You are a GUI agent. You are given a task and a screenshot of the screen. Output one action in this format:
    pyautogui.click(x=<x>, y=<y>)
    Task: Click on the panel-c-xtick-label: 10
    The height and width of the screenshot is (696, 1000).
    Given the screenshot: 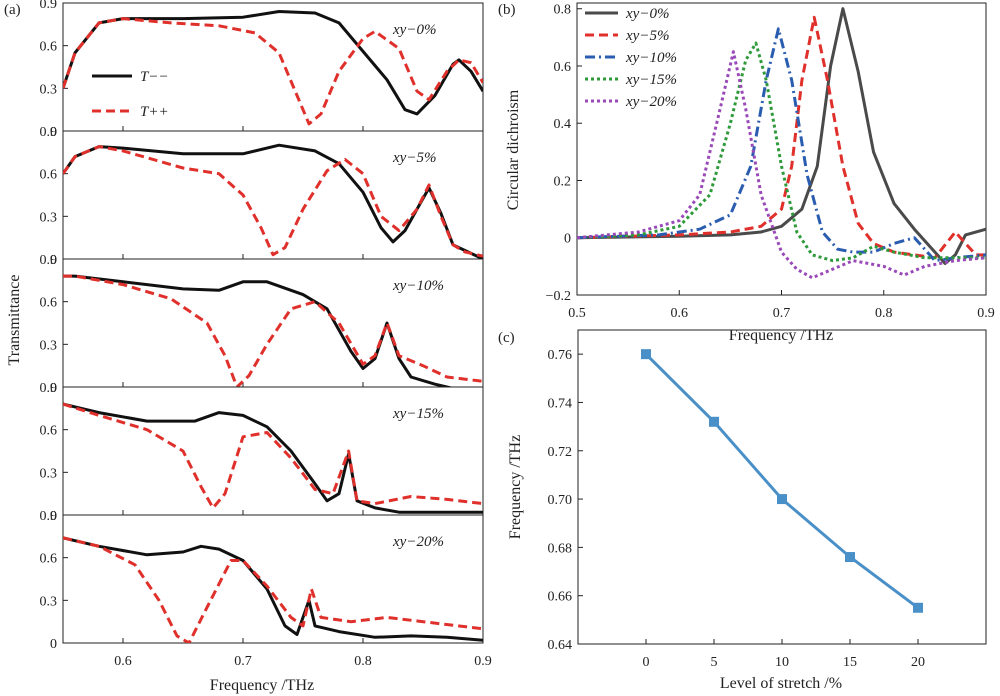 What is the action you would take?
    pyautogui.click(x=782, y=662)
    